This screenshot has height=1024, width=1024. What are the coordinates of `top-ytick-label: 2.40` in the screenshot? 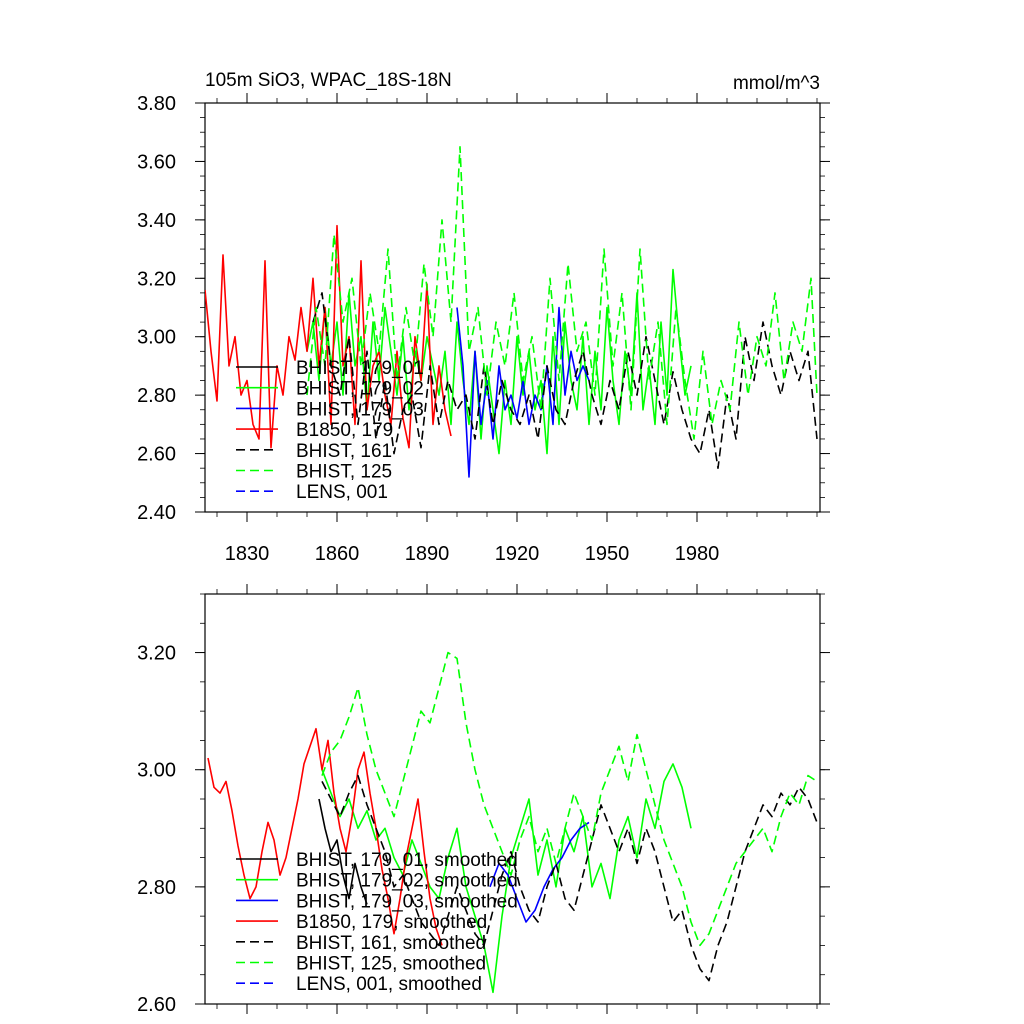 It's located at (156, 513).